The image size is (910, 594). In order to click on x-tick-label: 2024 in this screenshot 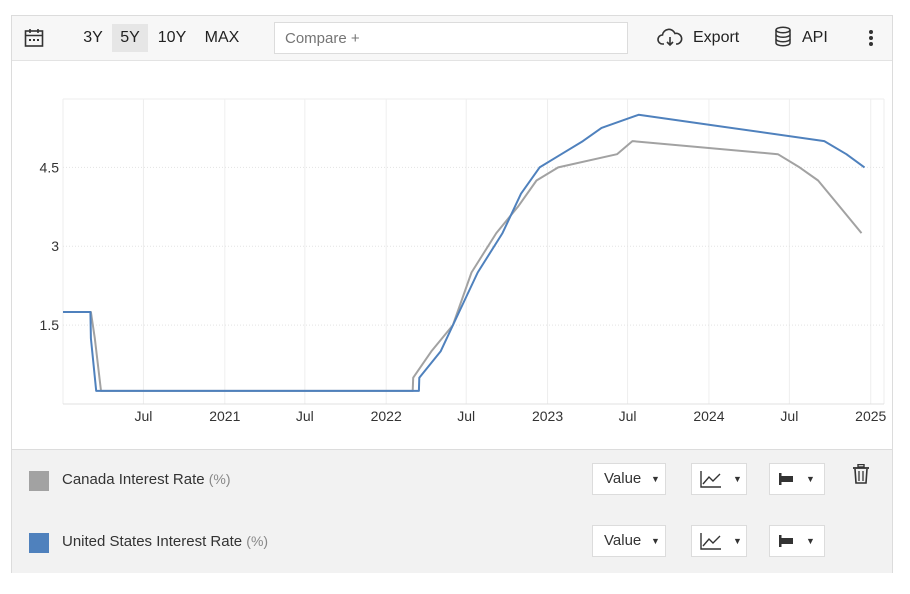, I will do `click(708, 416)`.